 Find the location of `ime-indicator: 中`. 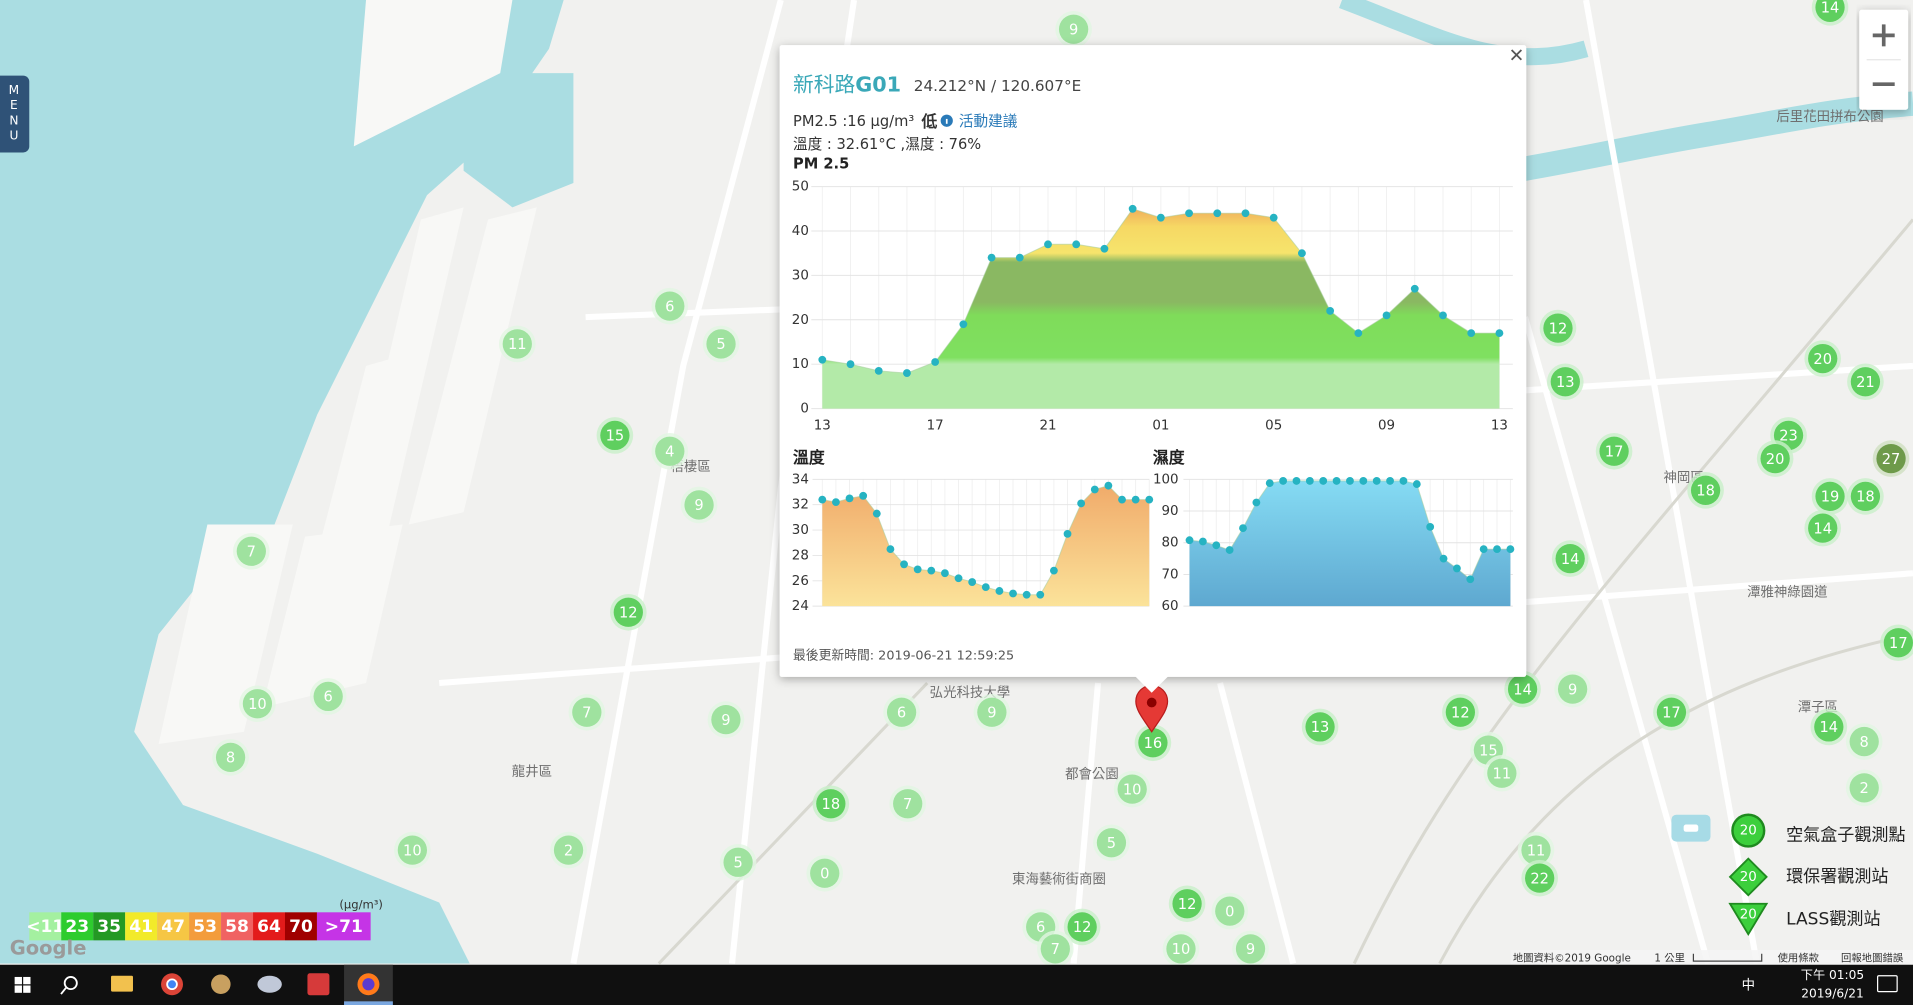

ime-indicator: 中 is located at coordinates (1748, 985).